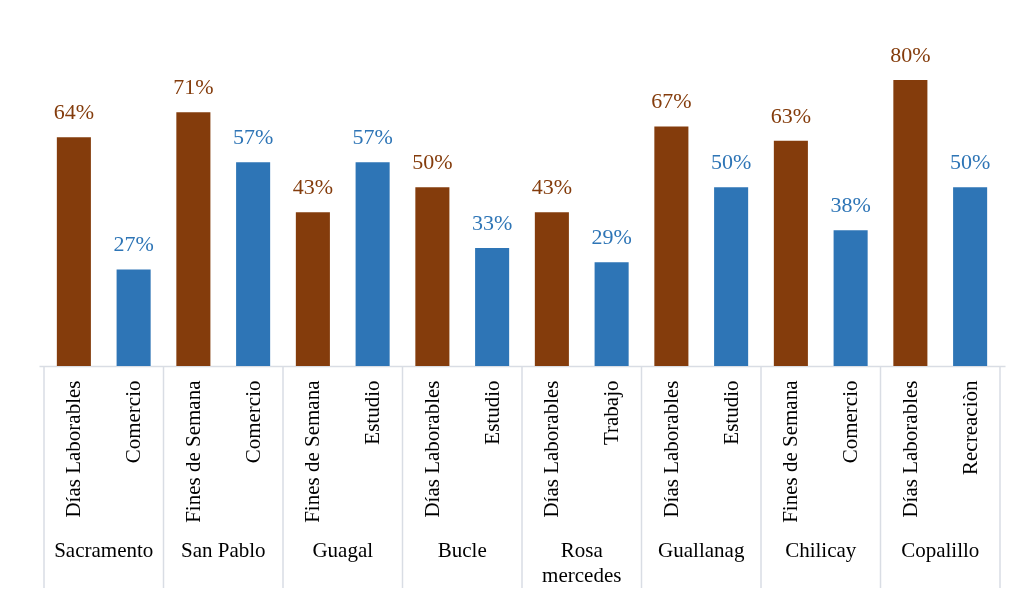 Image resolution: width=1019 pixels, height=595 pixels. Describe the element at coordinates (969, 427) in the screenshot. I see `x-tick-label: Recreaciòn` at that location.